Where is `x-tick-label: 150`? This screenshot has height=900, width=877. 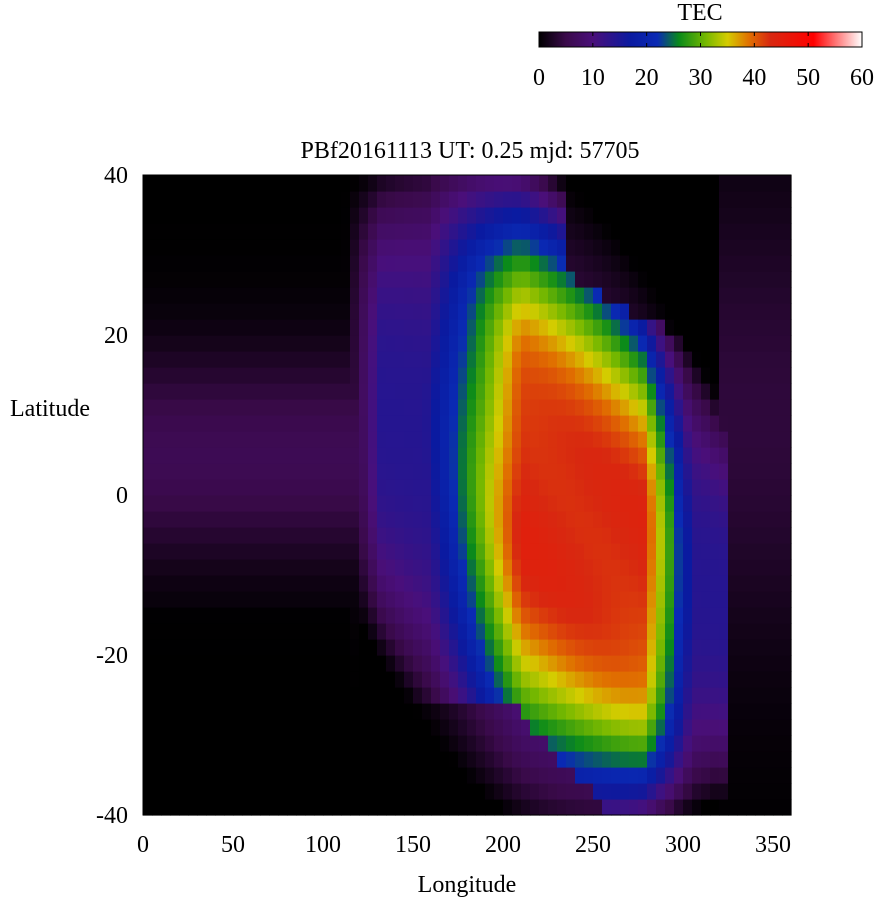
x-tick-label: 150 is located at coordinates (413, 845).